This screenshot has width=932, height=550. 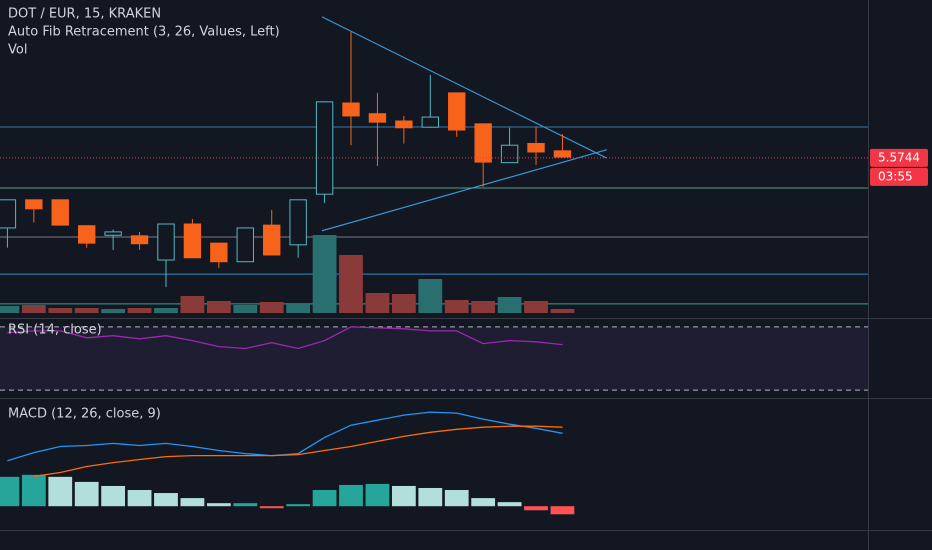 I want to click on rsi-label: RSI (14, close), so click(x=55, y=330).